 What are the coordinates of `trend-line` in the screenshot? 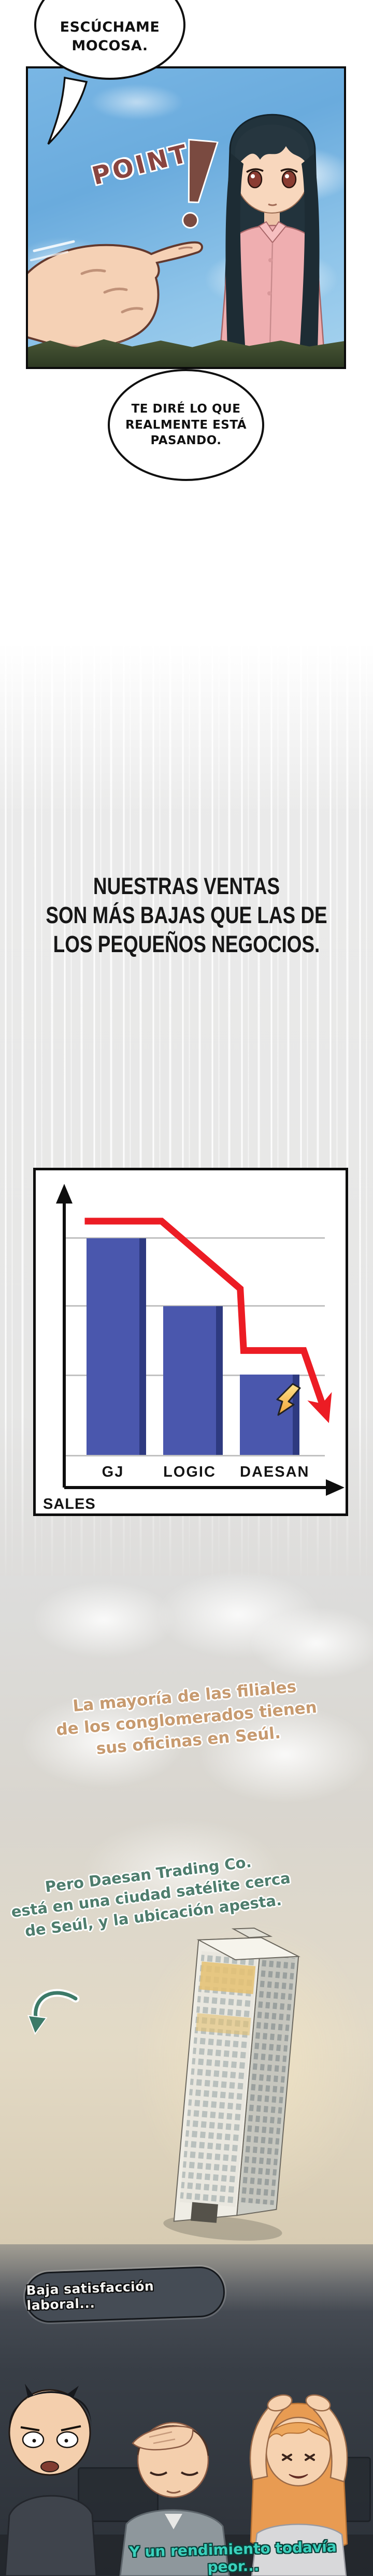 It's located at (208, 1320).